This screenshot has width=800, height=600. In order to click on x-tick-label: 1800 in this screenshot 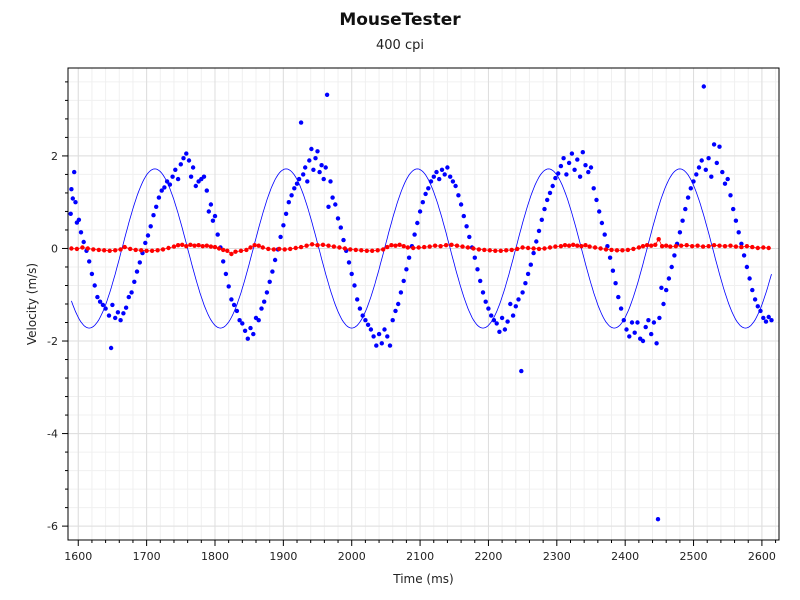, I will do `click(215, 556)`.